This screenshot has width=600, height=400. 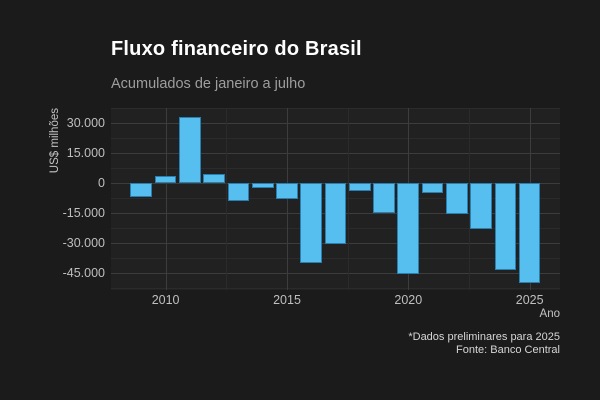 What do you see at coordinates (85, 153) in the screenshot?
I see `y-axis-tick-label: 15.000` at bounding box center [85, 153].